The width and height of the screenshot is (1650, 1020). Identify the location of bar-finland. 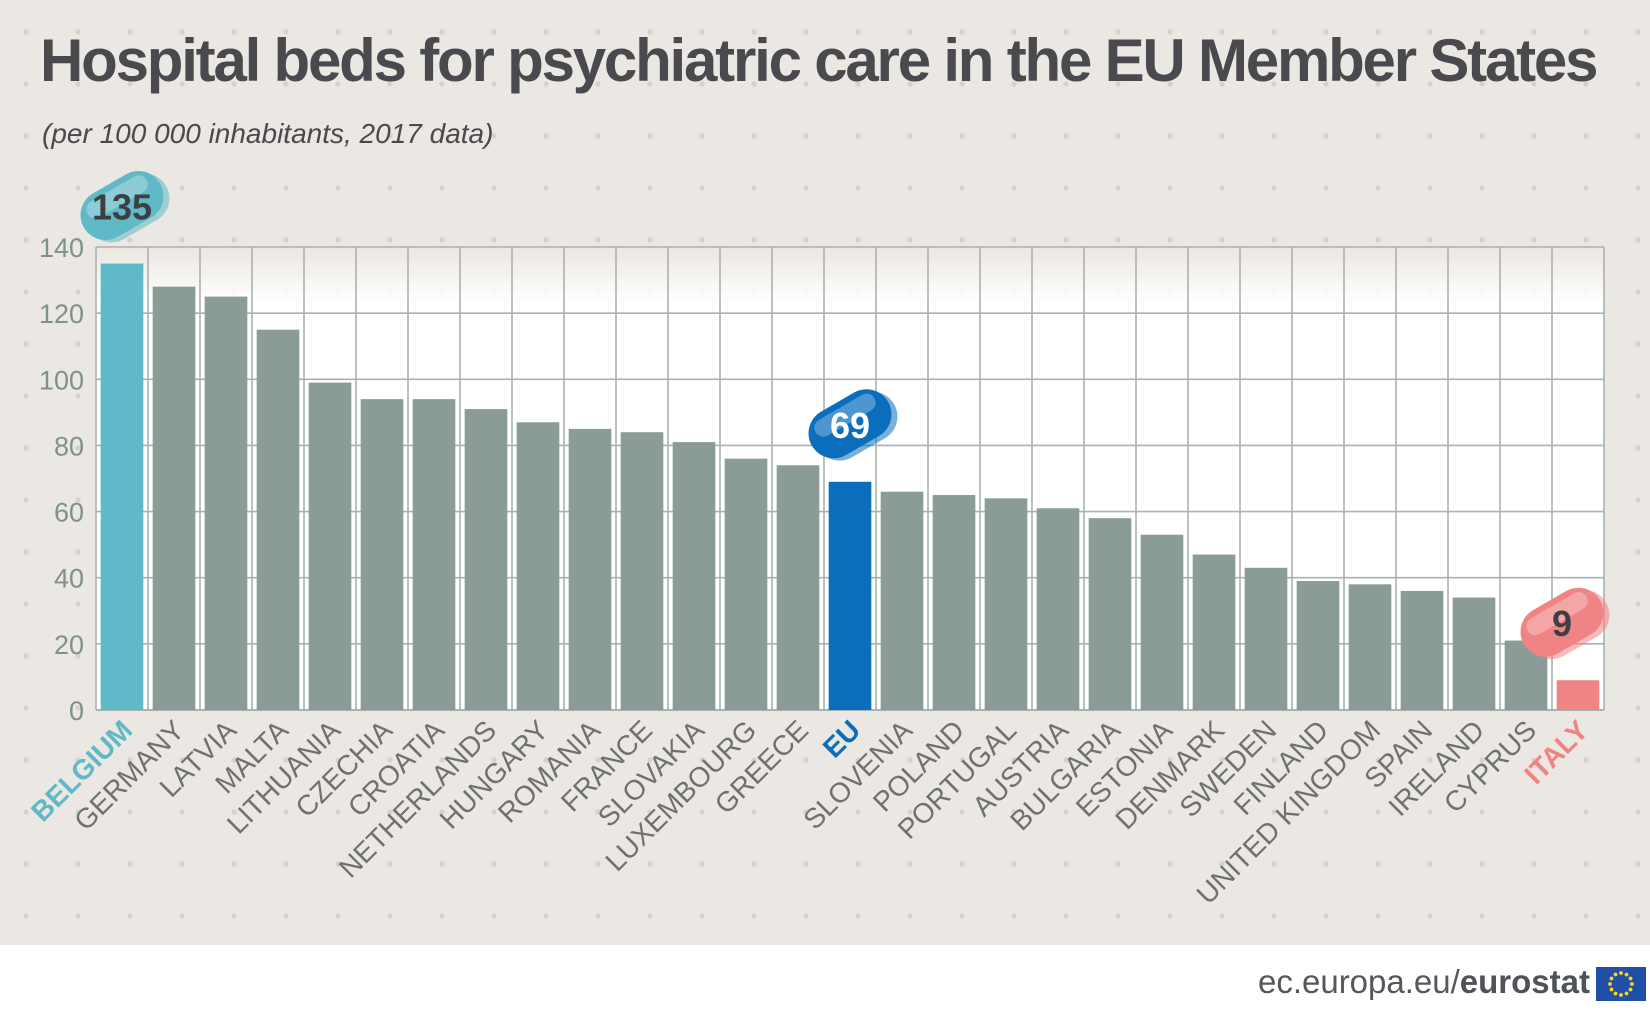
(1318, 645).